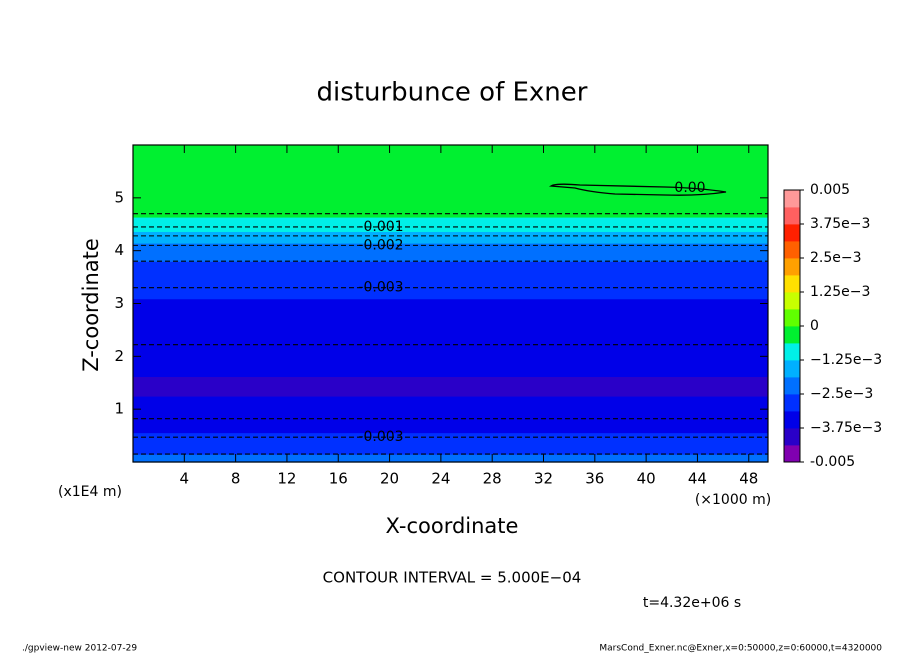 This screenshot has height=654, width=904. What do you see at coordinates (185, 479) in the screenshot?
I see `x-tick-label: 4` at bounding box center [185, 479].